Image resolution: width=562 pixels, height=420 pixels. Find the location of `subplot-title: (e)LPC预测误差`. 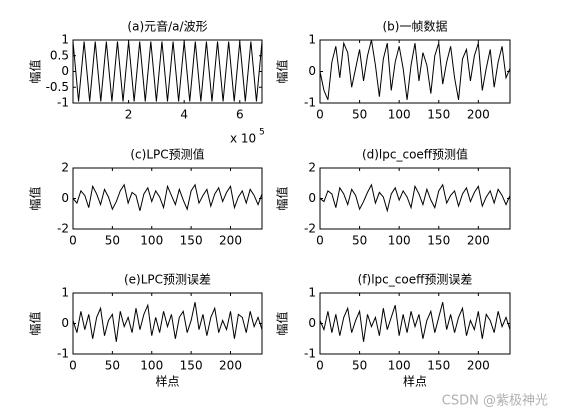

subplot-title: (e)LPC预测误差 is located at coordinates (167, 280).